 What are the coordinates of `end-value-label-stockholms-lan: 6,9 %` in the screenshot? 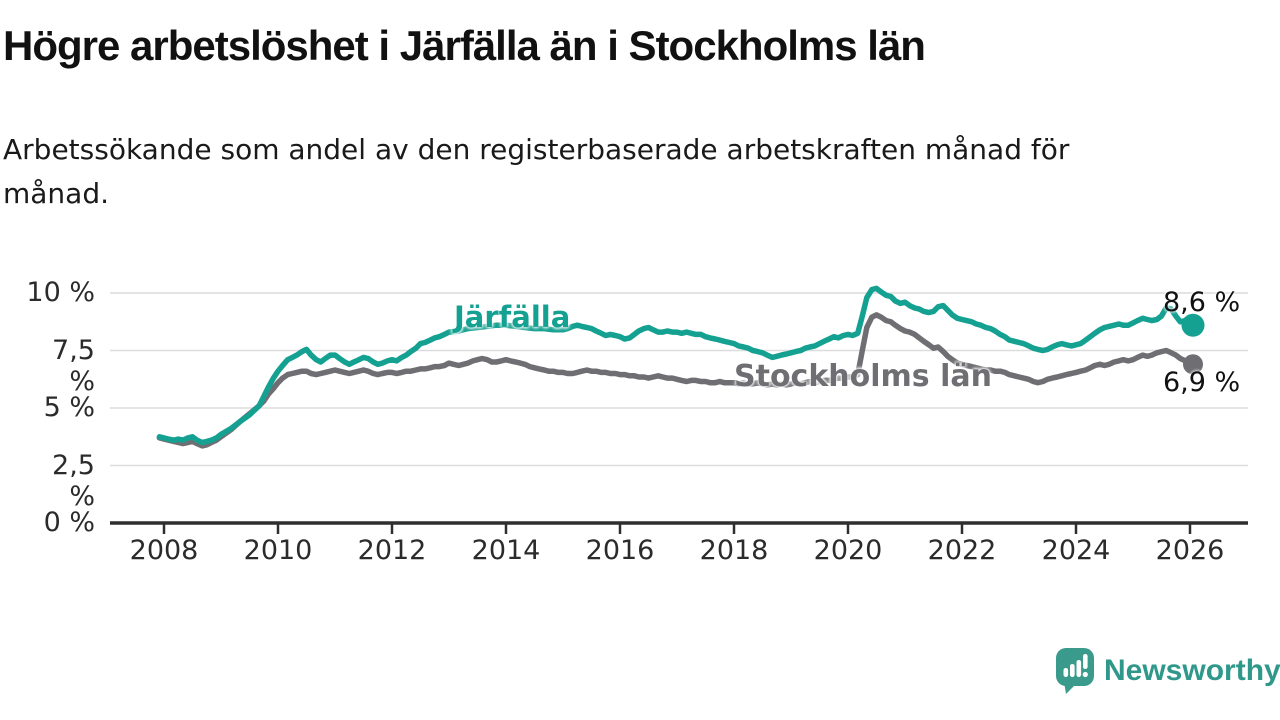 It's located at (1202, 382).